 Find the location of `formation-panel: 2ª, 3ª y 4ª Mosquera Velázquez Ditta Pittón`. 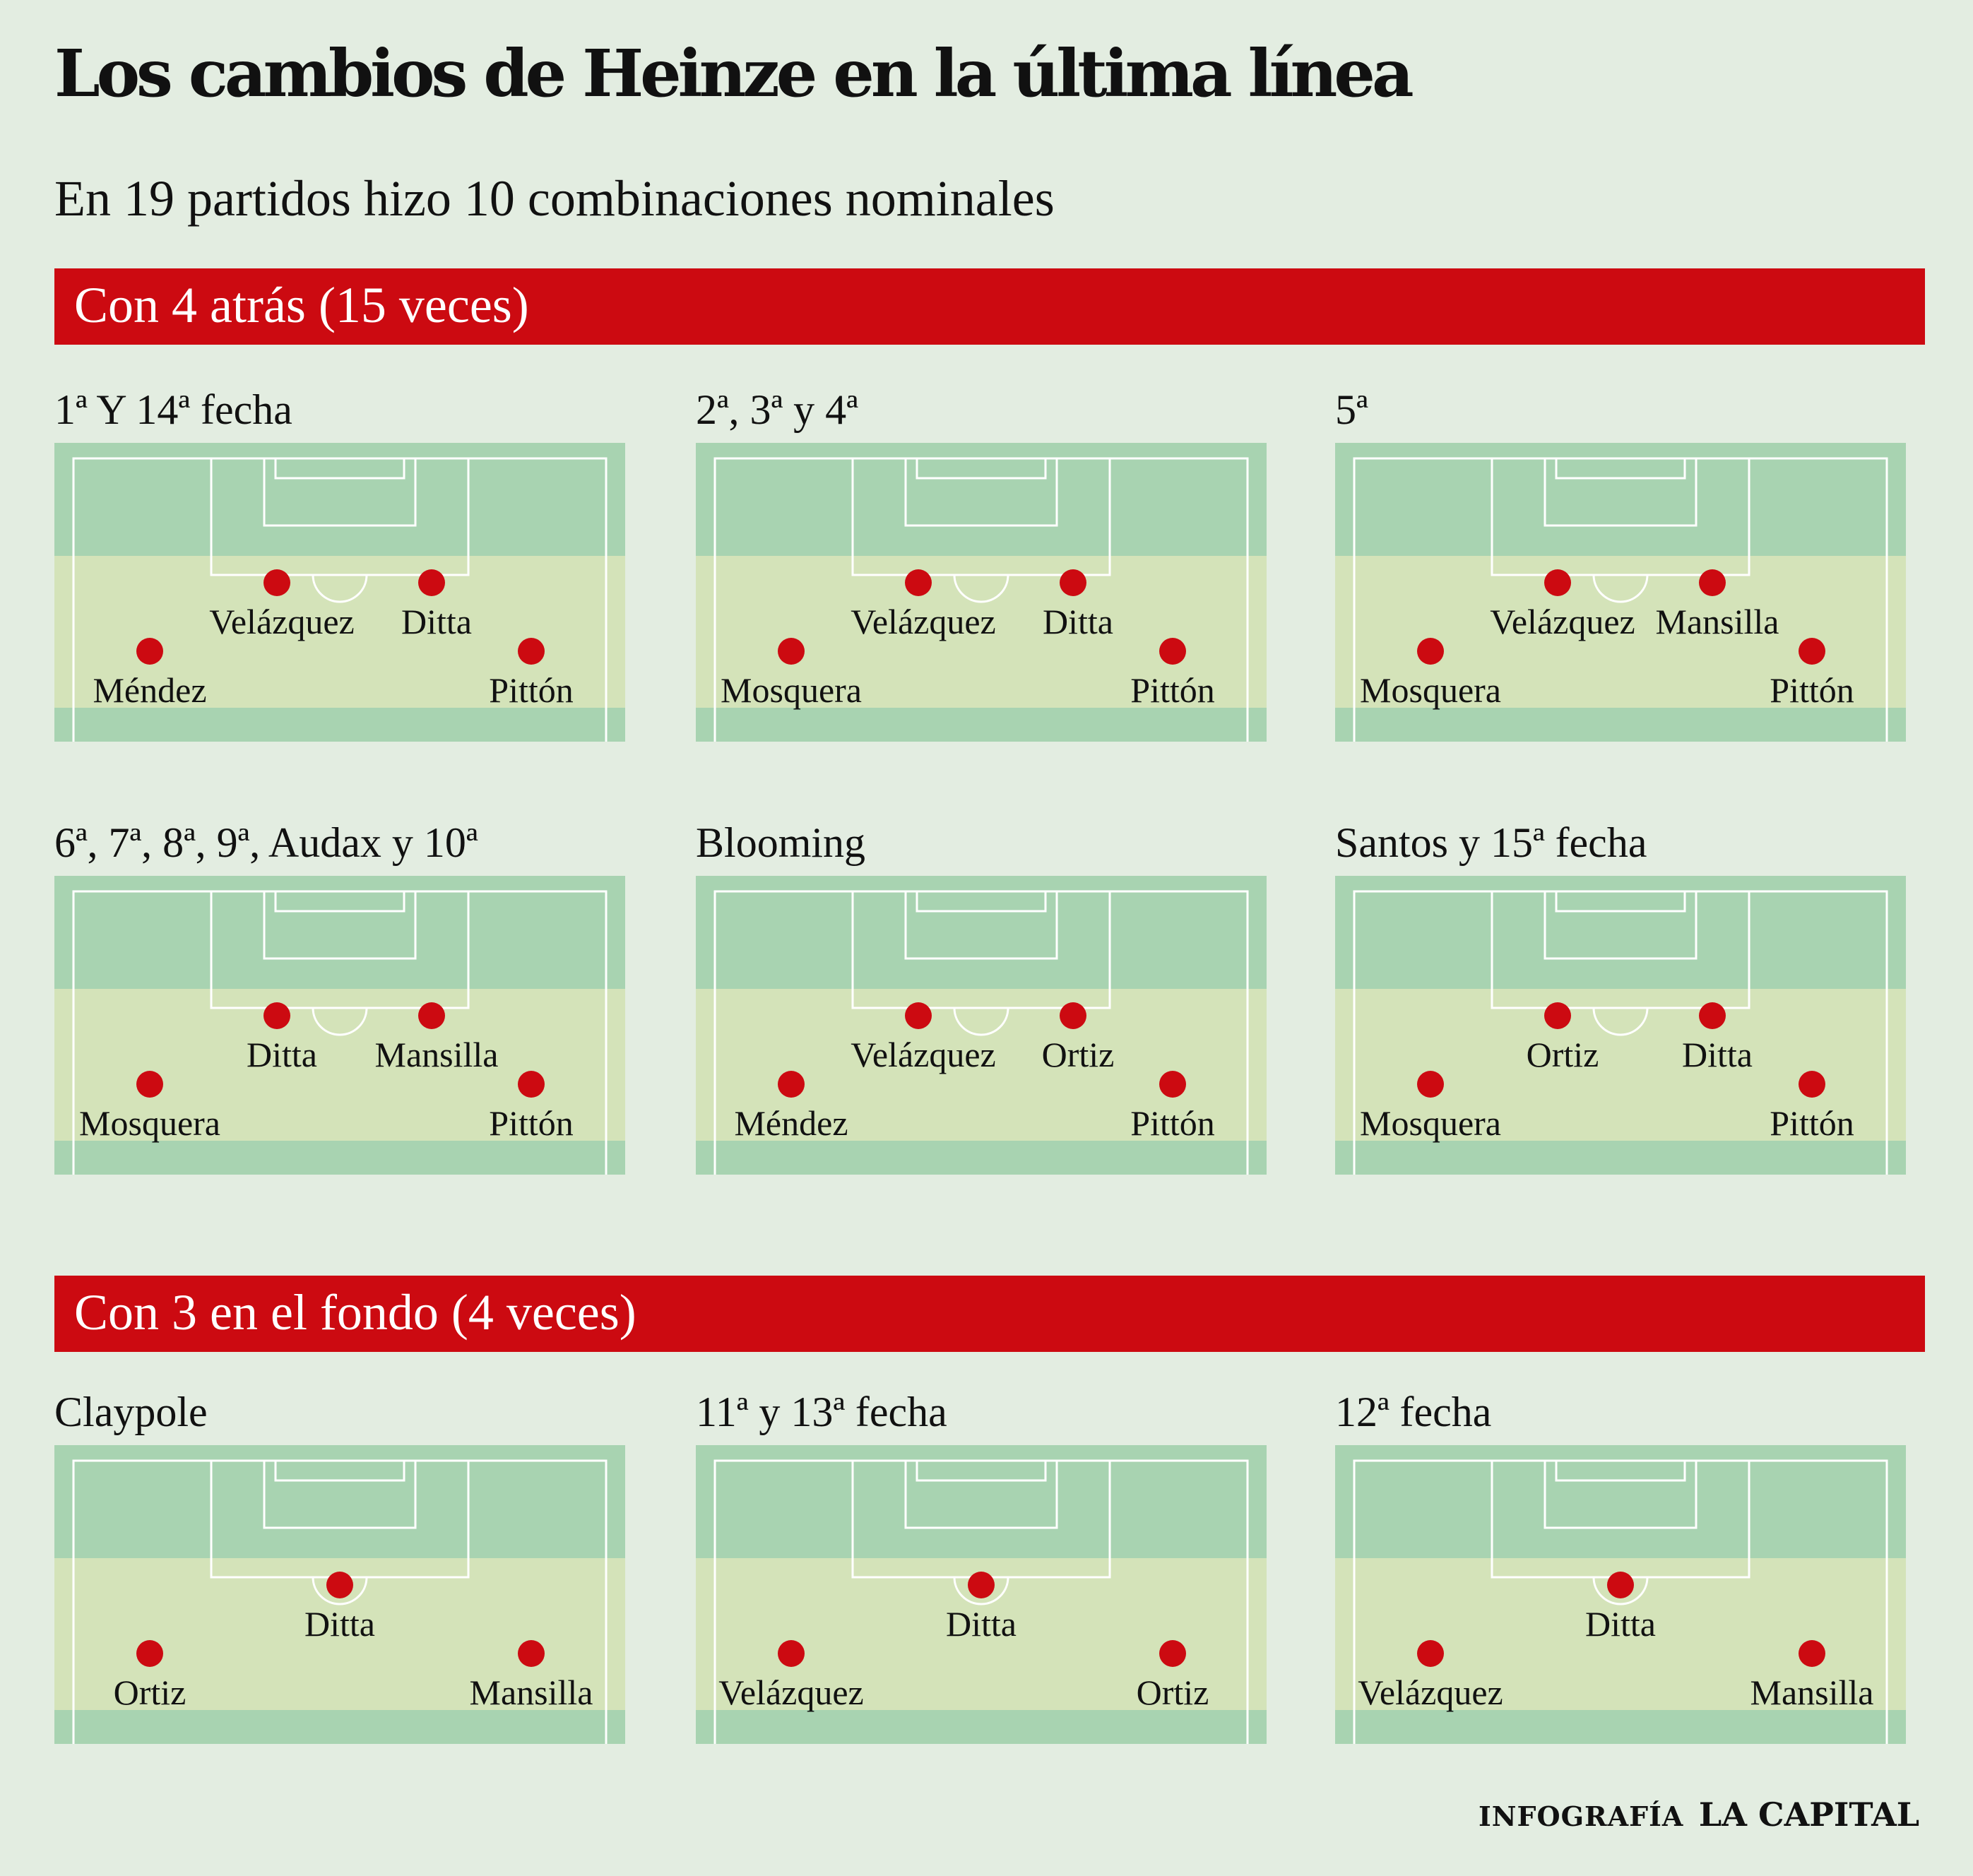

formation-panel: 2ª, 3ª y 4ª Mosquera Velázquez Ditta Pittón is located at coordinates (981, 572).